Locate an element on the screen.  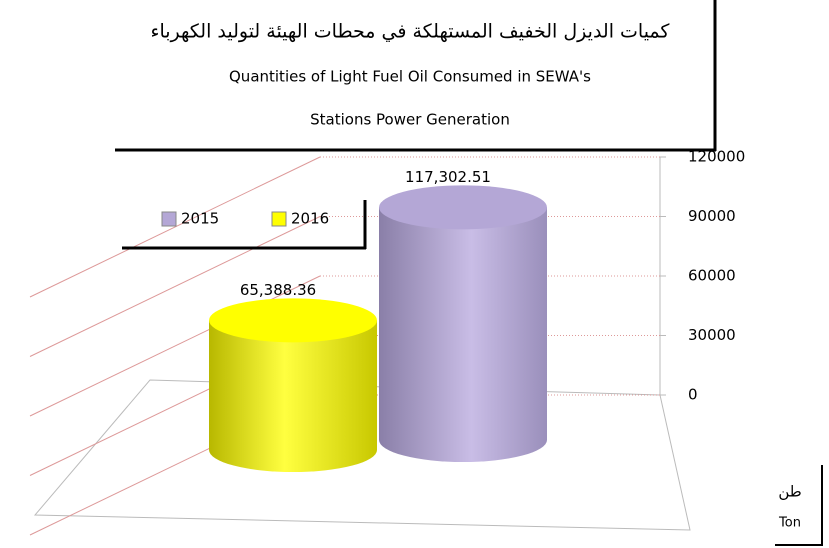
value-label: 117,302.51 is located at coordinates (448, 177).